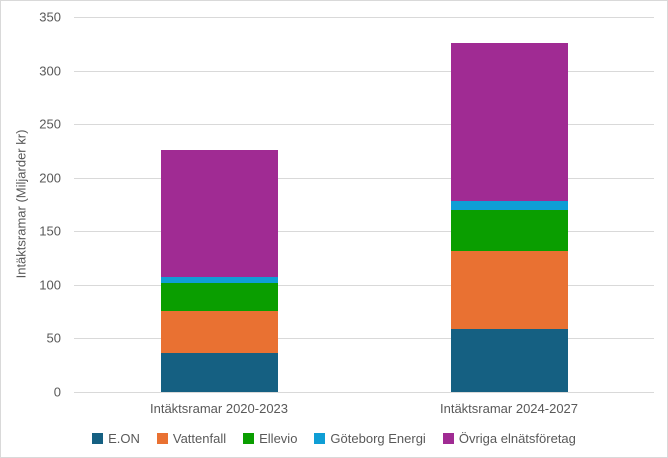 This screenshot has height=458, width=668. I want to click on y-tick-label: 50, so click(53, 338).